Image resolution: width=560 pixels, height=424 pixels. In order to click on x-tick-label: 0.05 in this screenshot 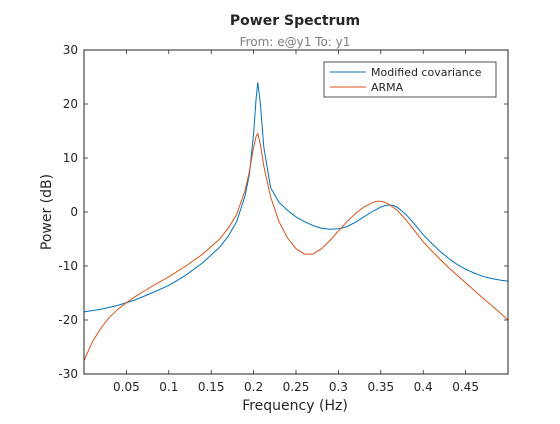, I will do `click(126, 387)`.